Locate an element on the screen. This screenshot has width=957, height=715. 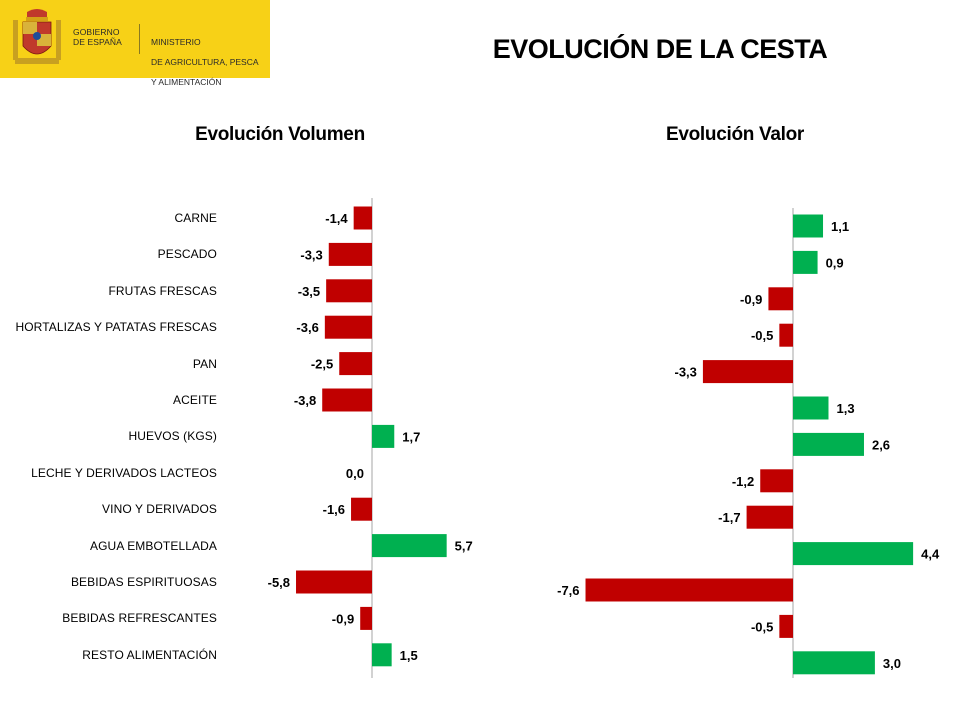
value-data-label: -3,3 is located at coordinates (686, 372).